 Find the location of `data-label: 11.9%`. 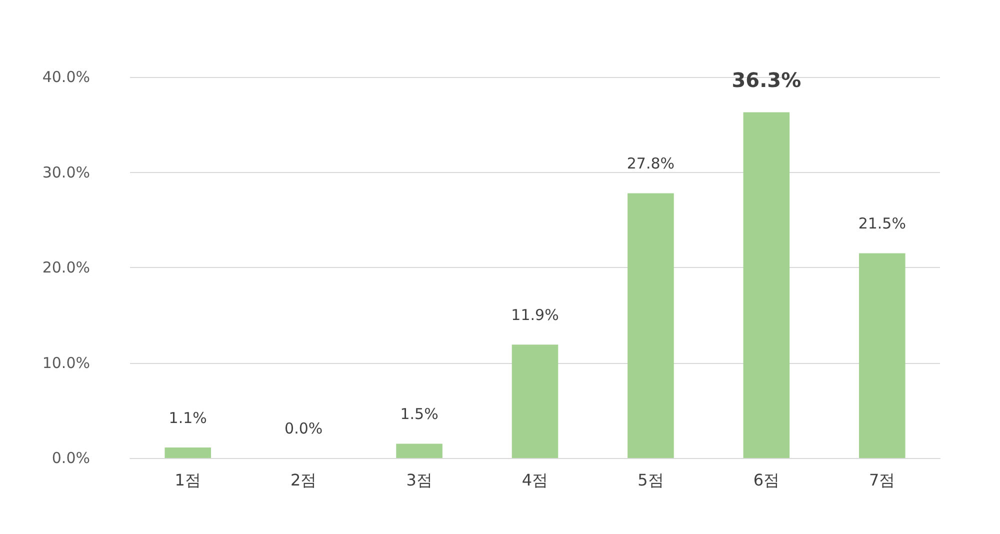

data-label: 11.9% is located at coordinates (535, 315).